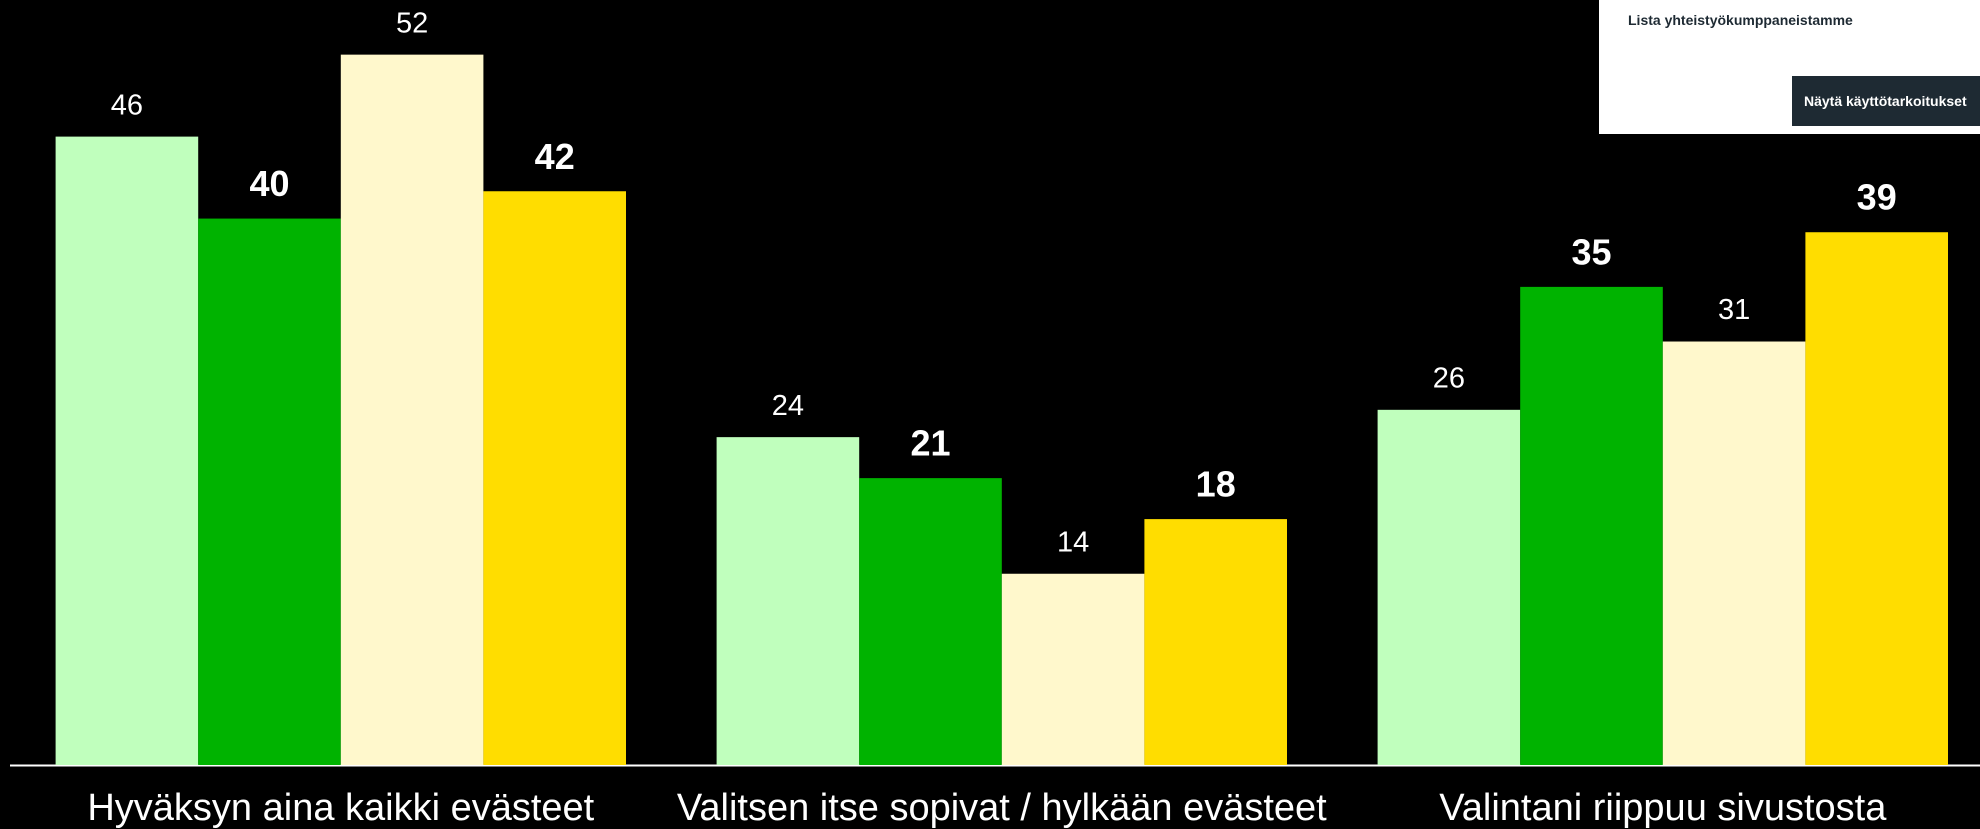  What do you see at coordinates (1073, 542) in the screenshot?
I see `value-label: 14` at bounding box center [1073, 542].